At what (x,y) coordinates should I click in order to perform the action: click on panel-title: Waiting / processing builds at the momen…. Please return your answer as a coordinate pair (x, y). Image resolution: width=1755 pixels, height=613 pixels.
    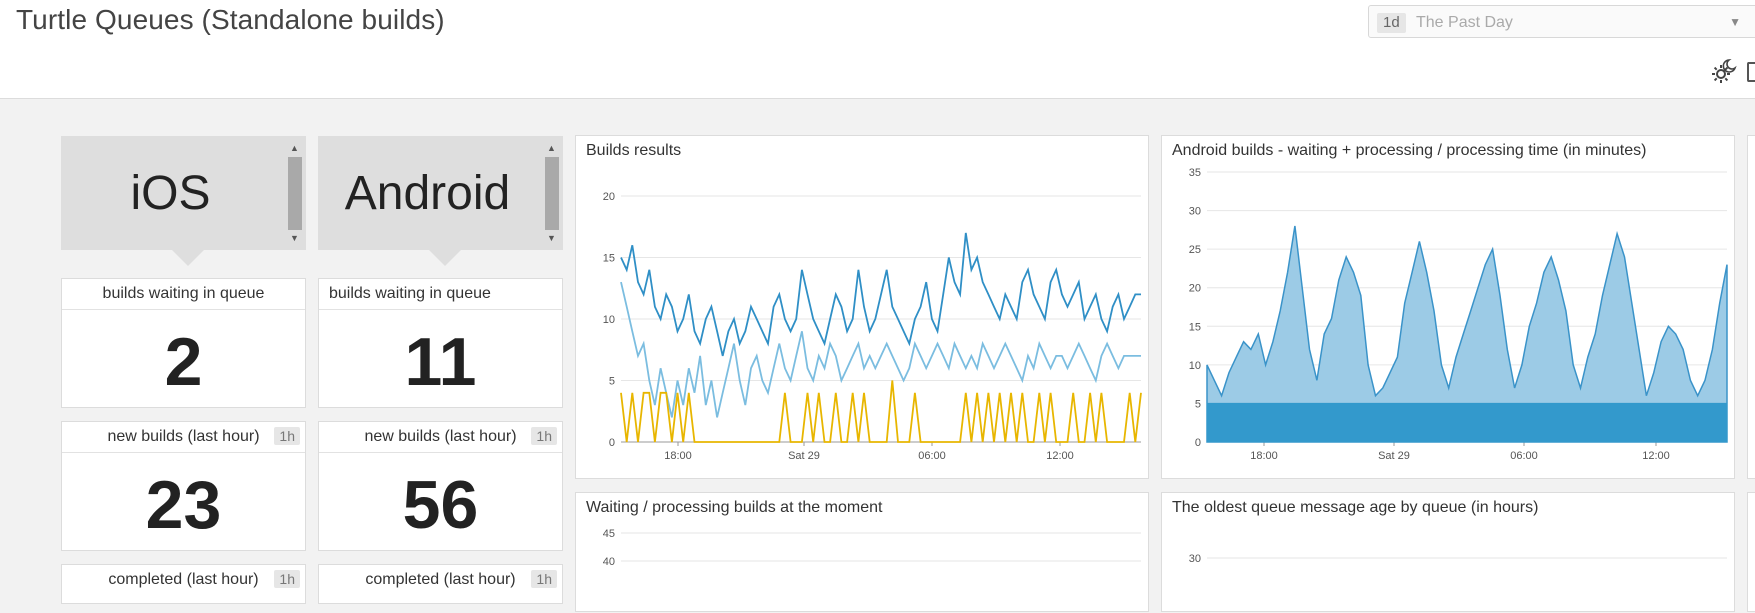
    Looking at the image, I should click on (734, 507).